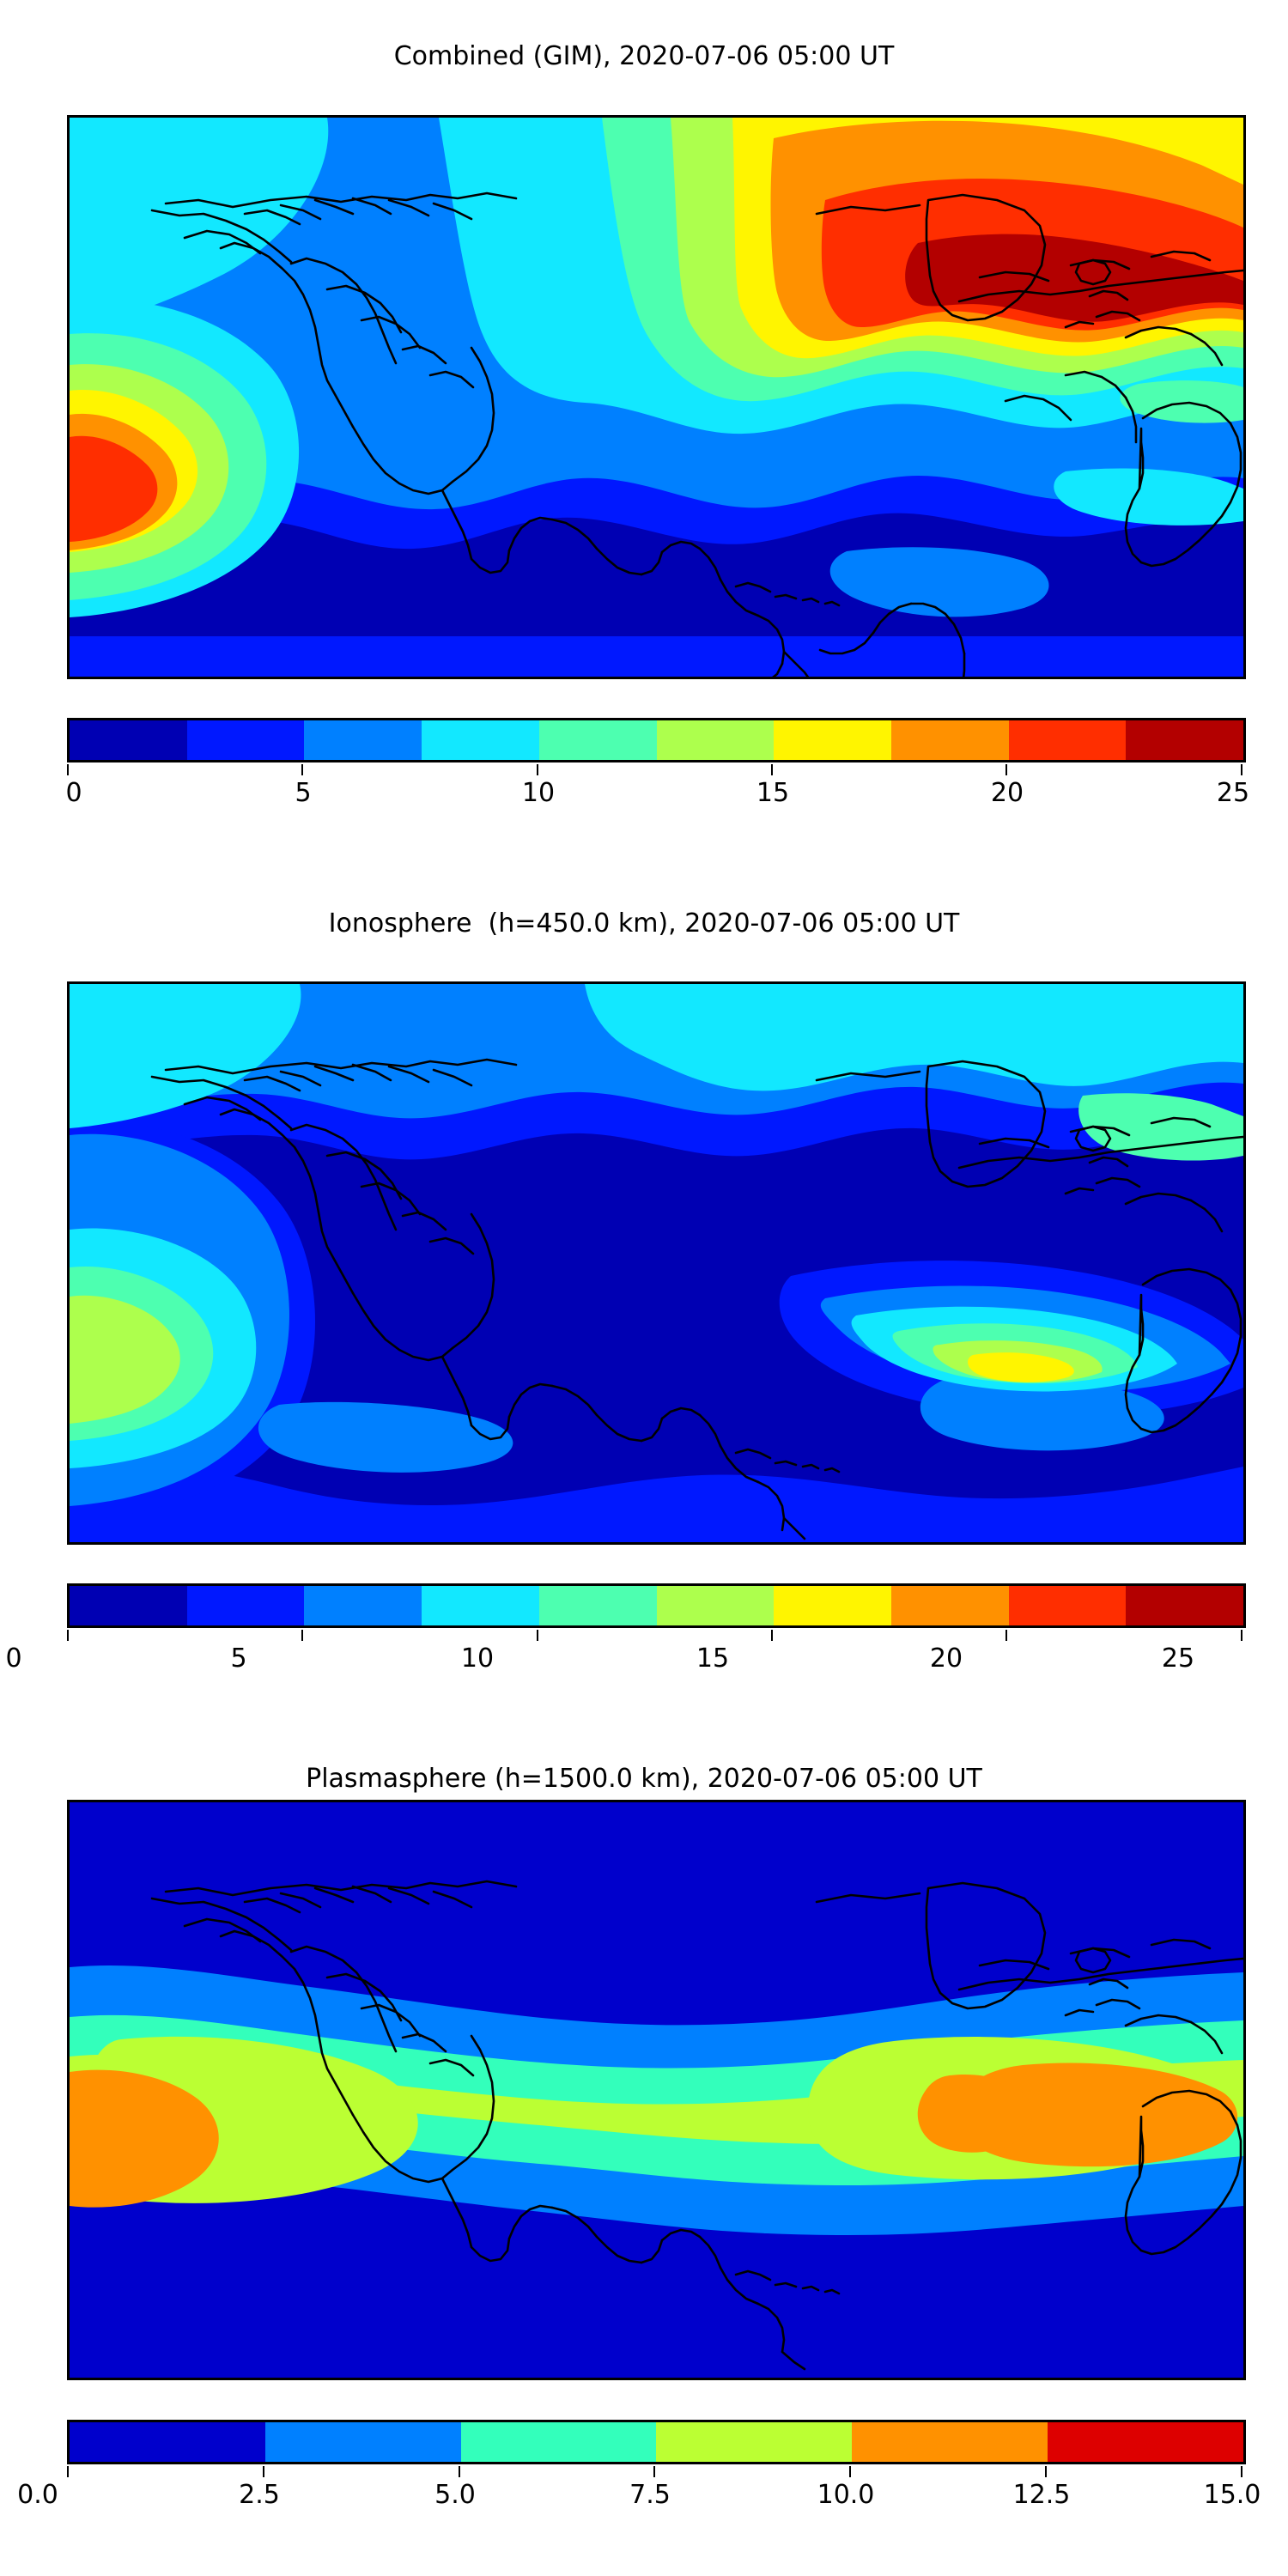 The height and width of the screenshot is (2576, 1288). Describe the element at coordinates (259, 2495) in the screenshot. I see `colorbar-tick-label: 2.5` at that location.